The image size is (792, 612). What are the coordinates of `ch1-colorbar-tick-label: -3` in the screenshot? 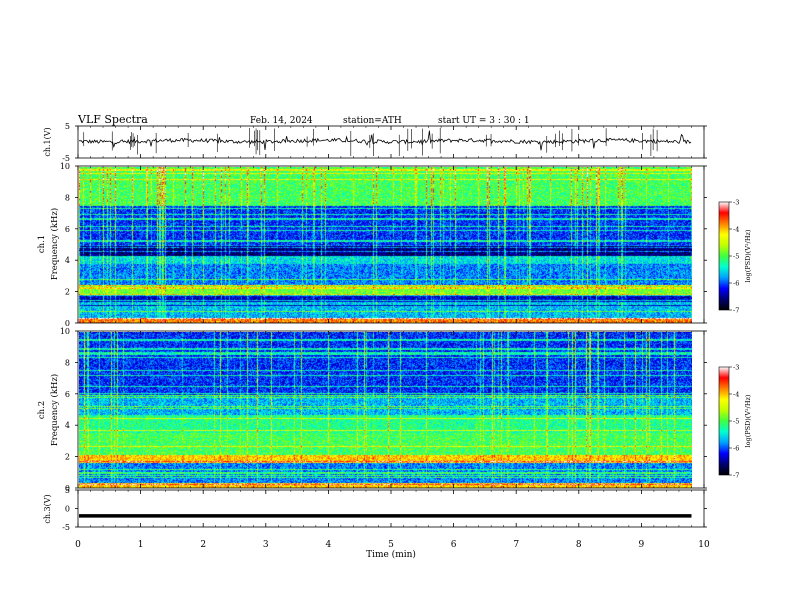 It's located at (736, 203).